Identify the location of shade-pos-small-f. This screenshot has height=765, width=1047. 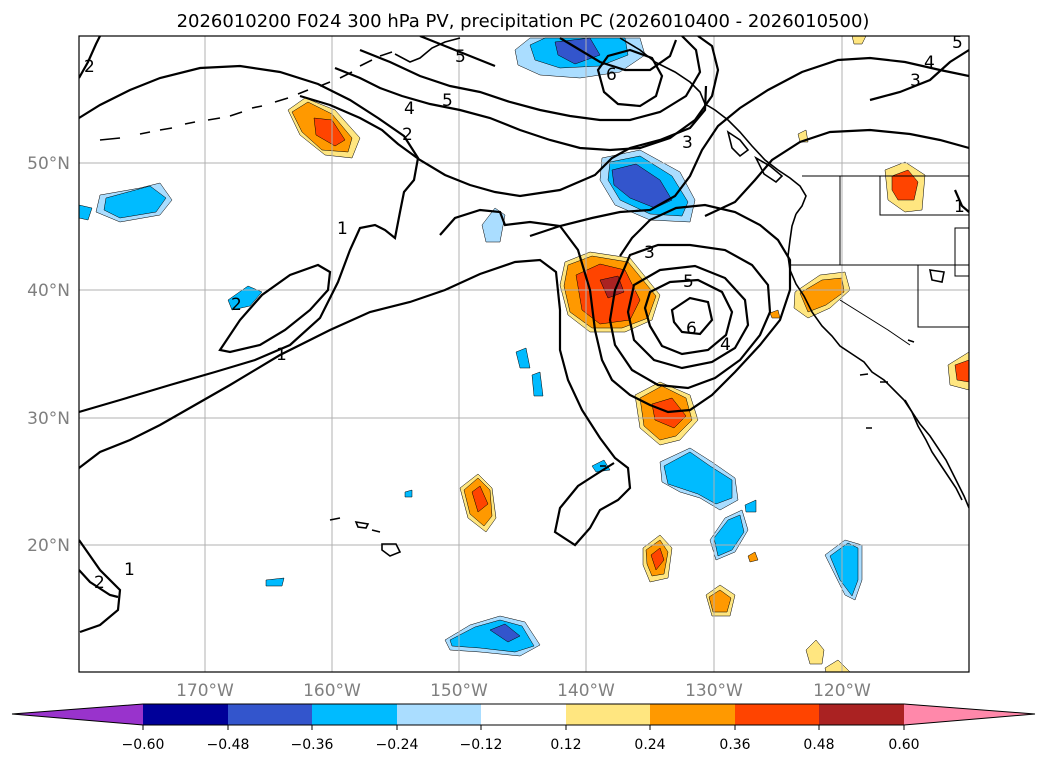
(803, 136).